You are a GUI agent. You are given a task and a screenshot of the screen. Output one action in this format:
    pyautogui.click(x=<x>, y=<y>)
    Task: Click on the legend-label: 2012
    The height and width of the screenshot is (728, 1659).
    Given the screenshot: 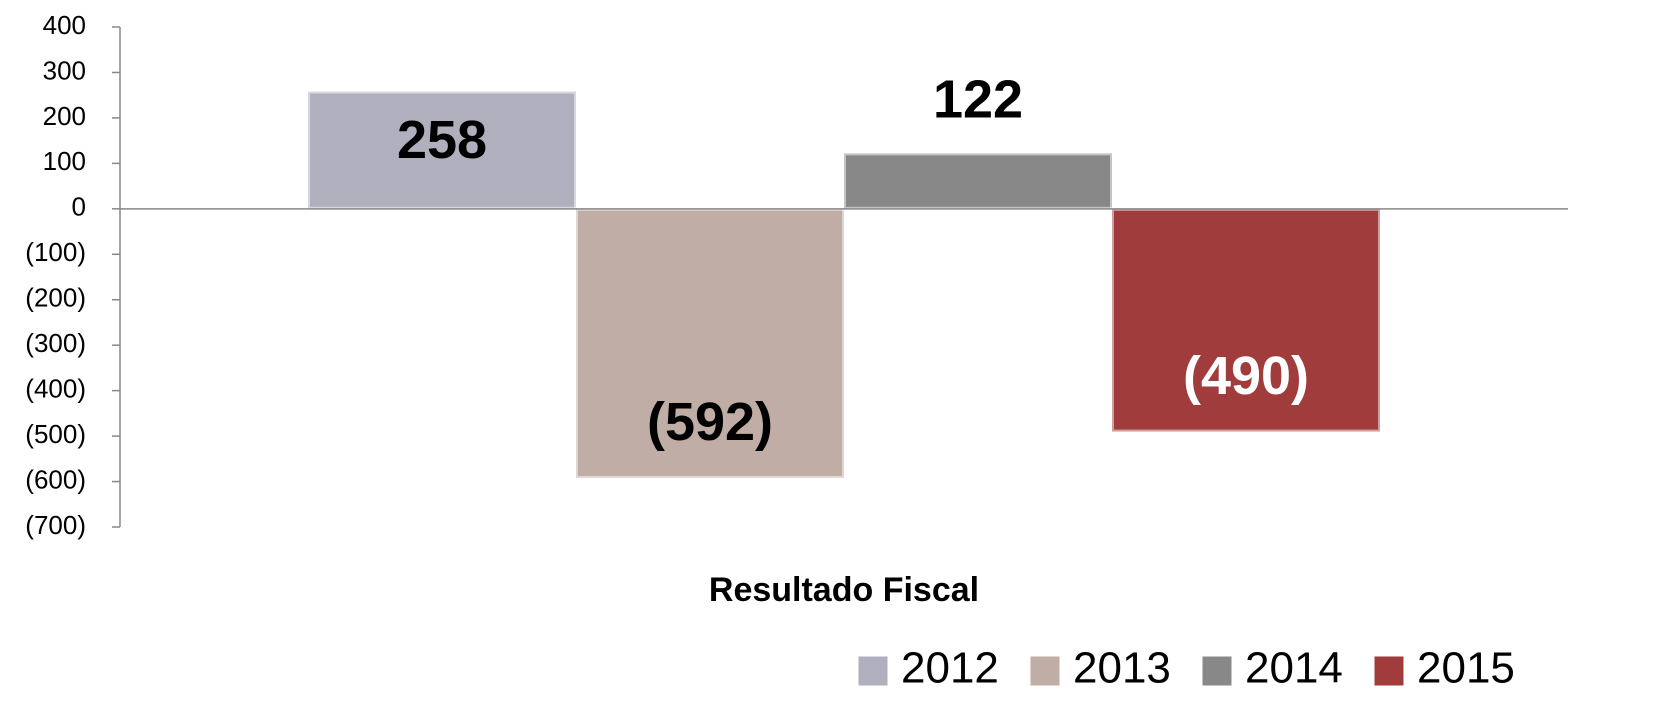 What is the action you would take?
    pyautogui.click(x=950, y=668)
    